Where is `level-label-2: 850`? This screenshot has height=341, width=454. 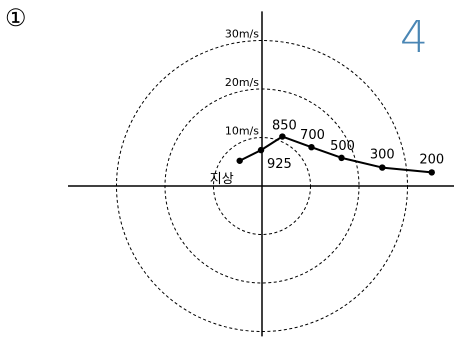
level-label-2: 850 is located at coordinates (284, 126).